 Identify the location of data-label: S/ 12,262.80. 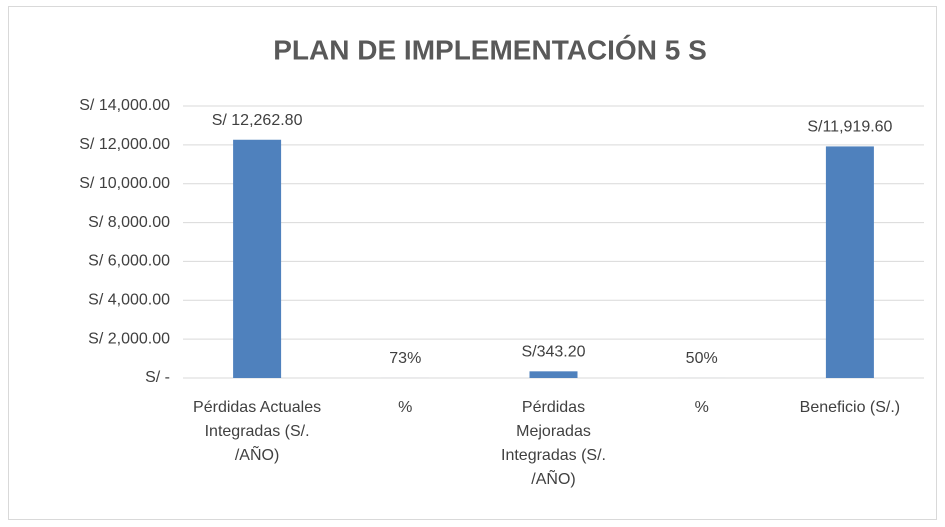
(257, 120).